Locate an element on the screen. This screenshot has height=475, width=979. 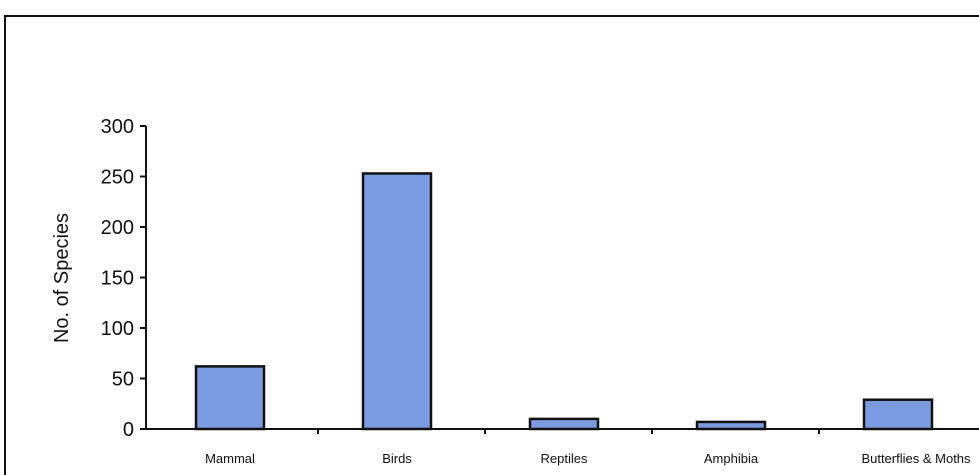
y-axis: 0 50 100 150 200 250 300 is located at coordinates (124, 278).